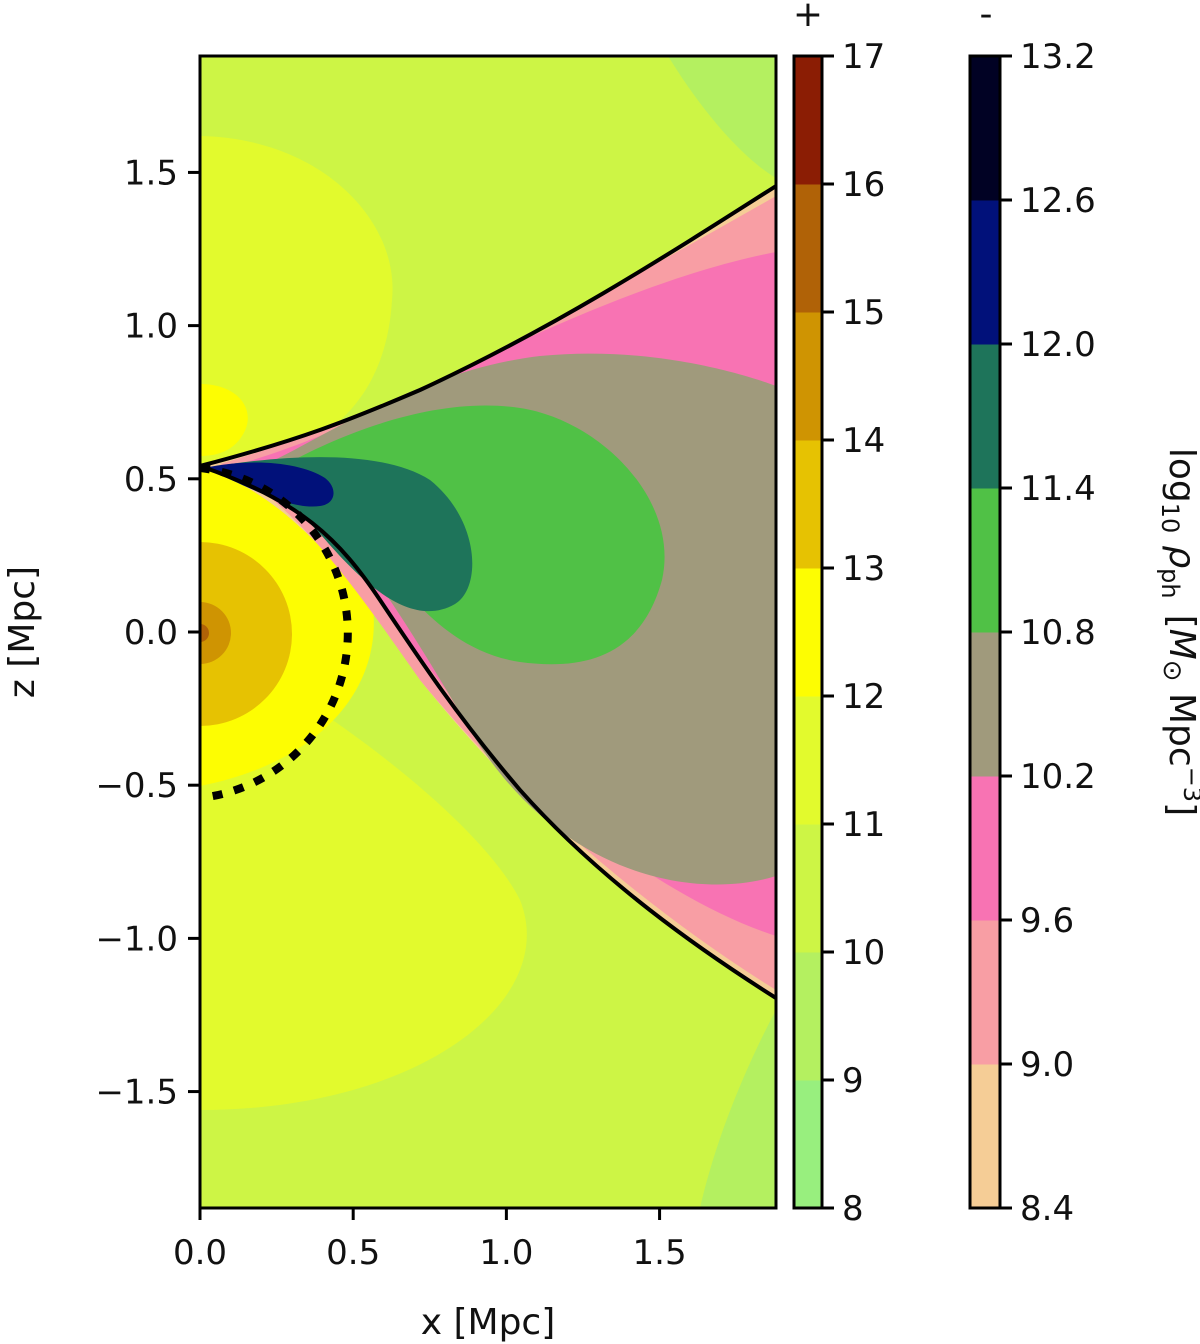 The width and height of the screenshot is (1200, 1344). What do you see at coordinates (296, 303) in the screenshot?
I see `contour-level-11-12-top` at bounding box center [296, 303].